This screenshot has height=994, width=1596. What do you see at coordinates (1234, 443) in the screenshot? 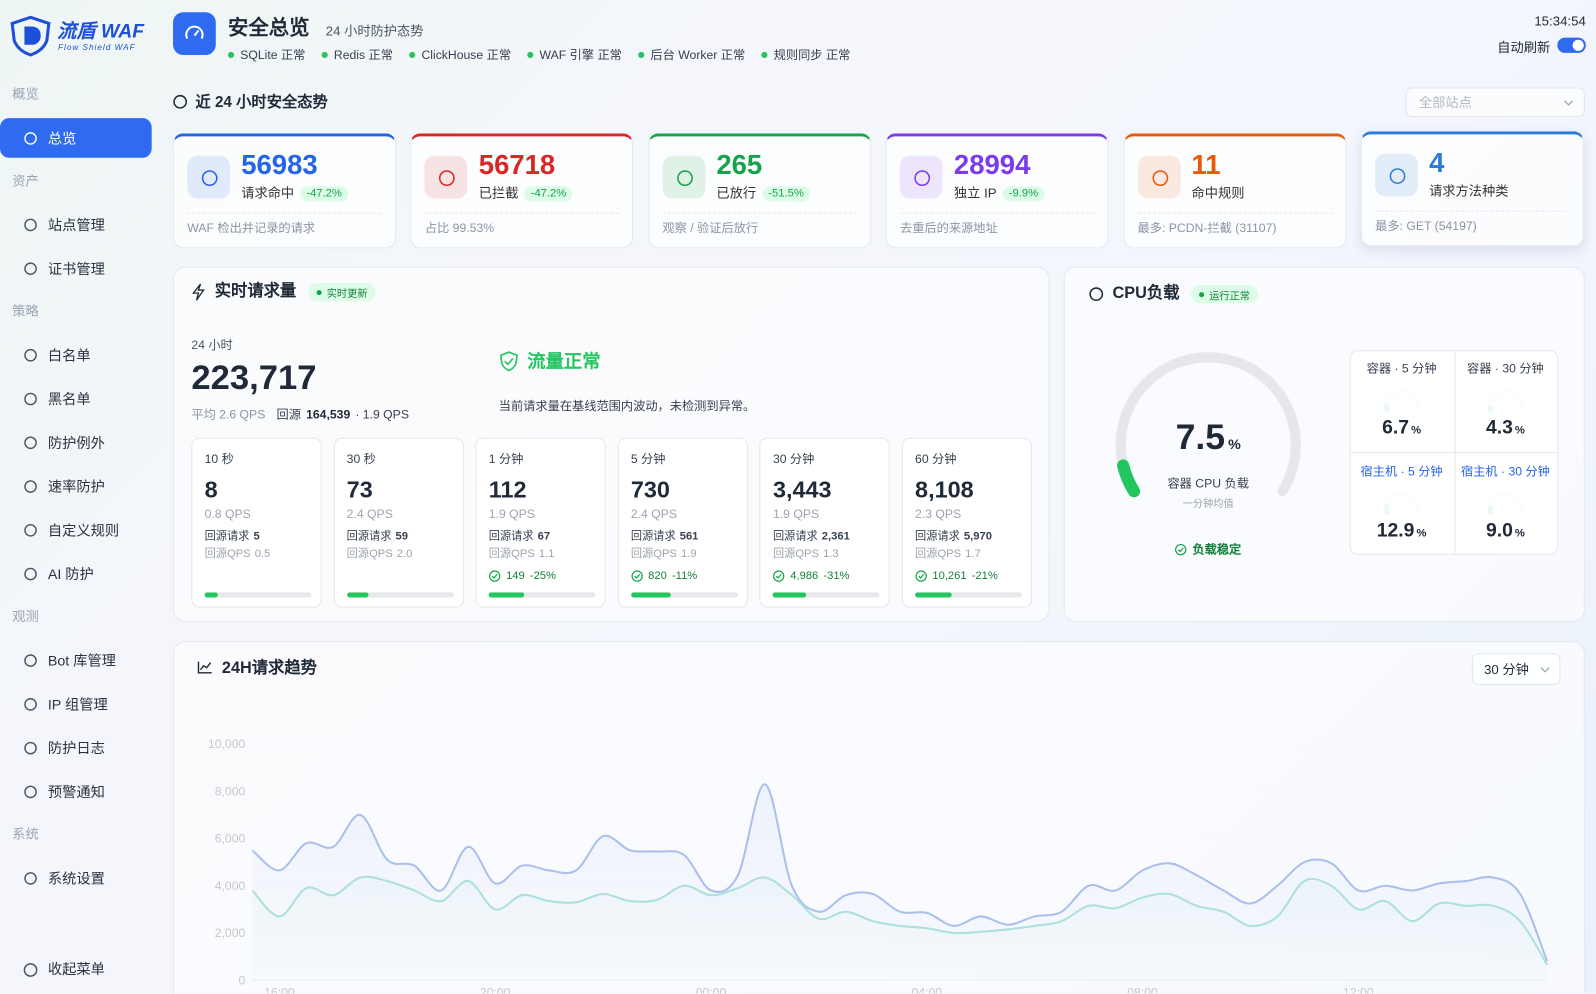
I see `cpu-unit: %` at bounding box center [1234, 443].